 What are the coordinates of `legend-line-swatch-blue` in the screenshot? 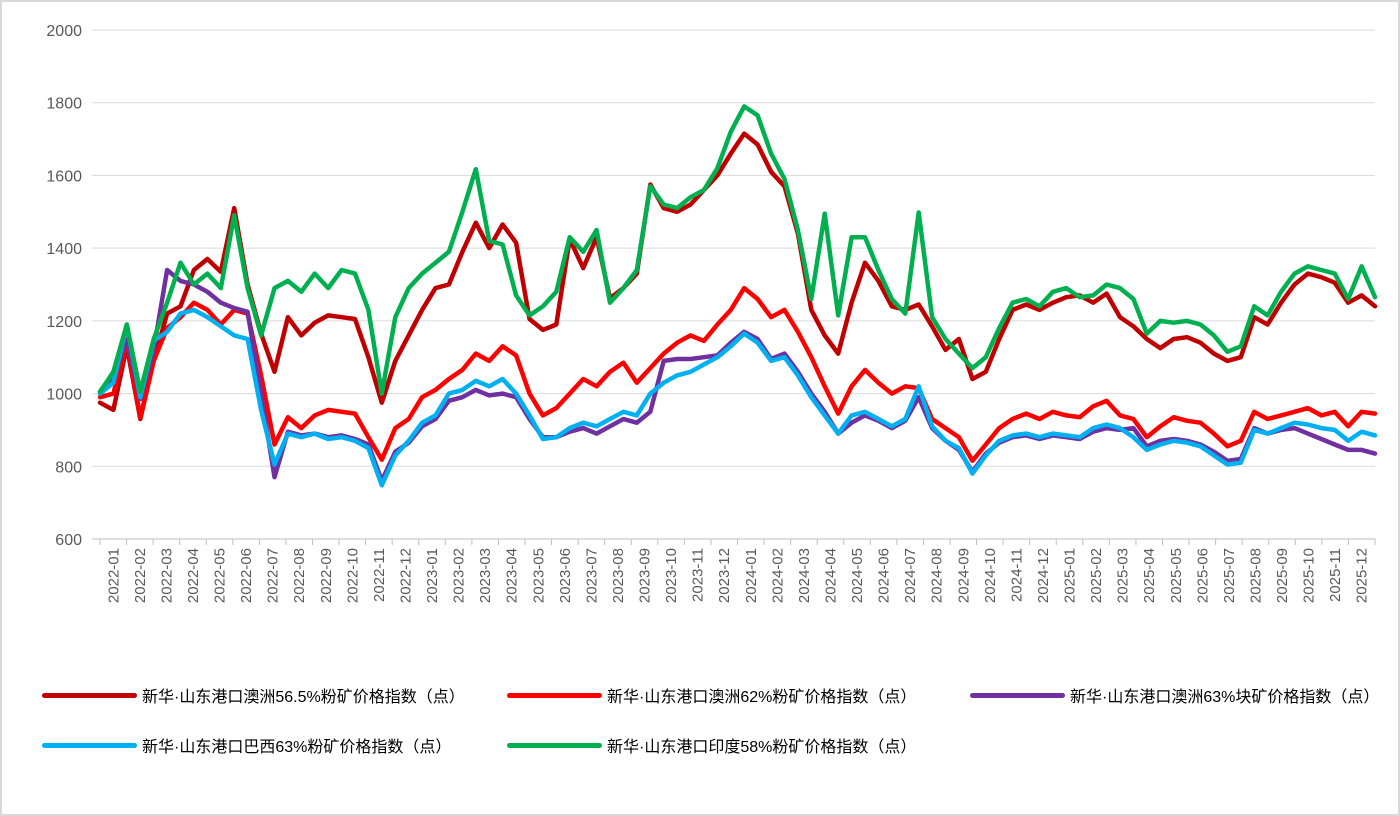 It's located at (89, 745).